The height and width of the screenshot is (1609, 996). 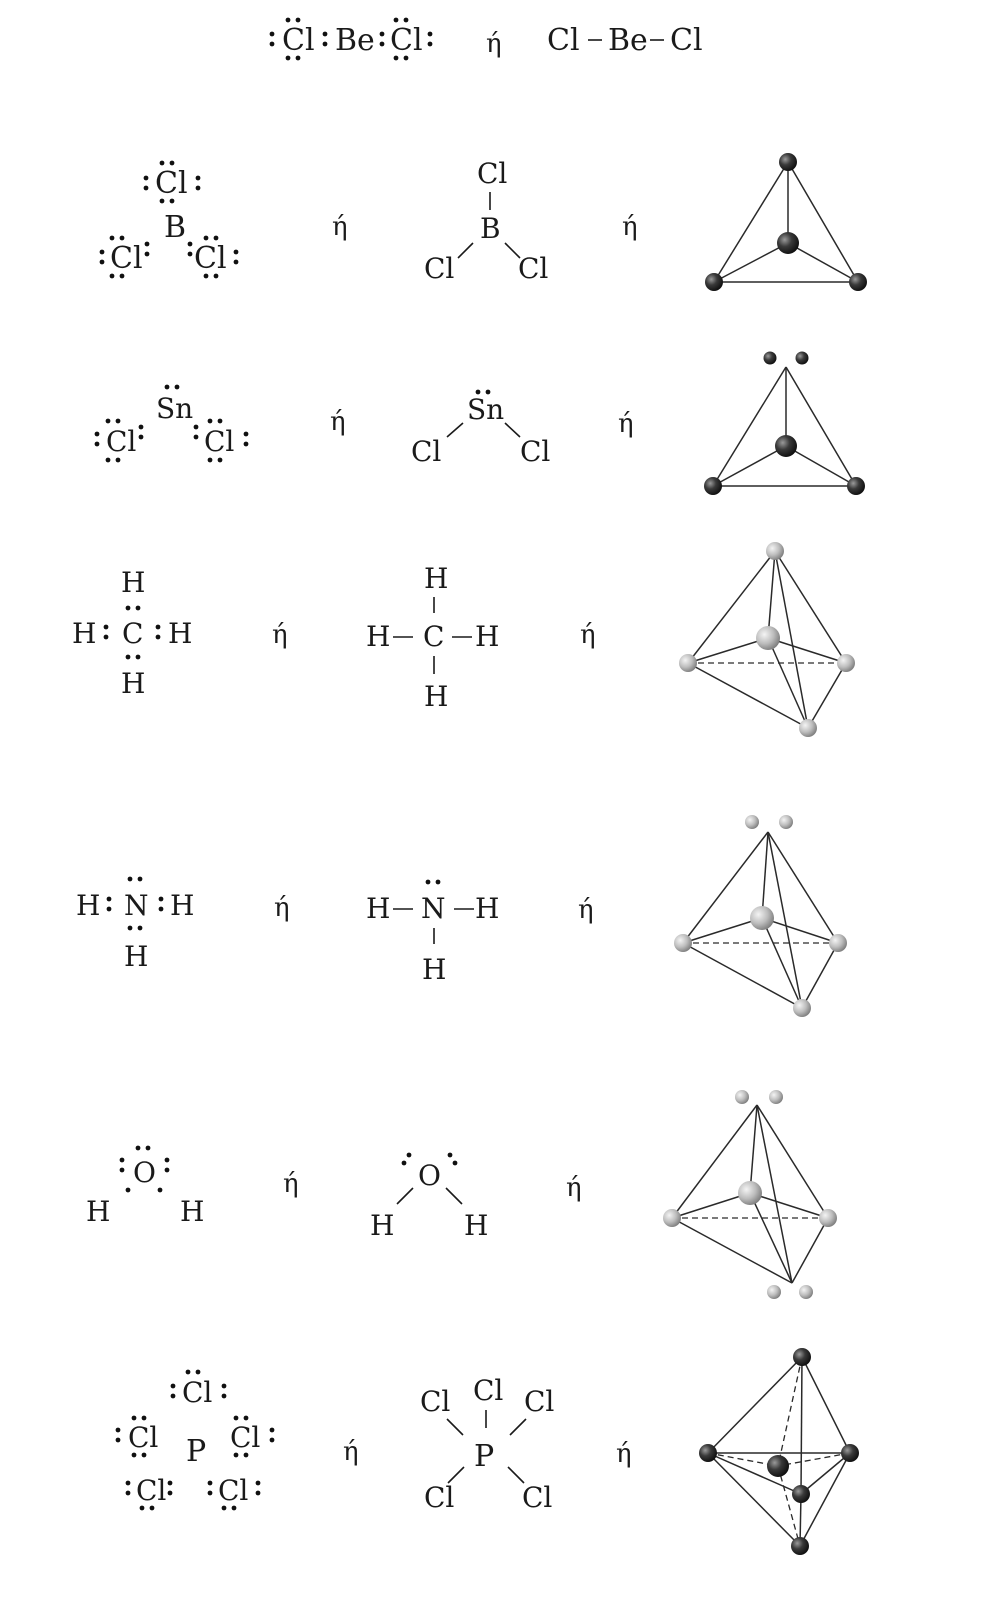 I want to click on row-pcl5: Cl Cl P Cl Cl Cl, so click(x=487, y=1451).